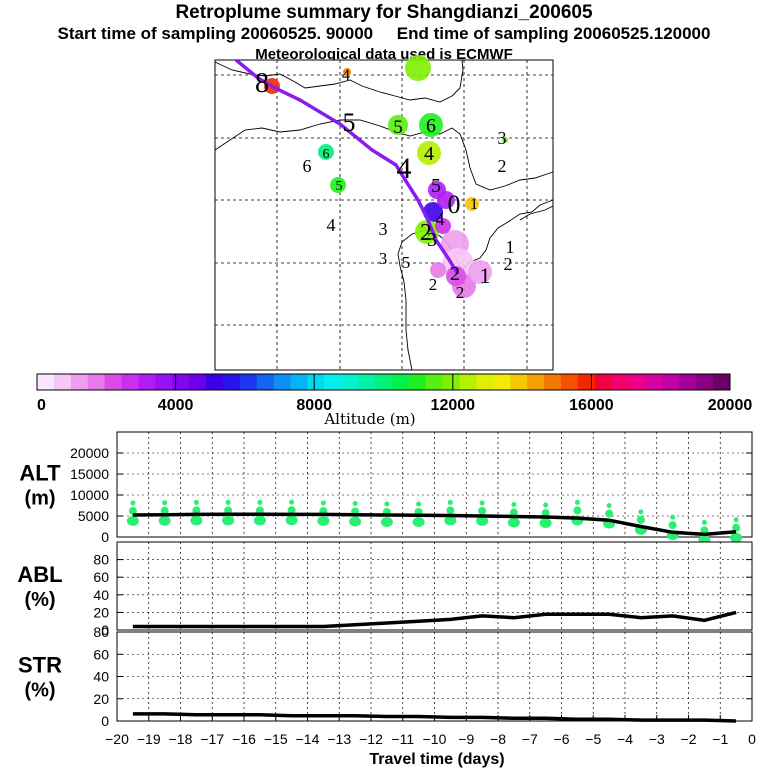  What do you see at coordinates (101, 560) in the screenshot?
I see `y-tick-label: 80` at bounding box center [101, 560].